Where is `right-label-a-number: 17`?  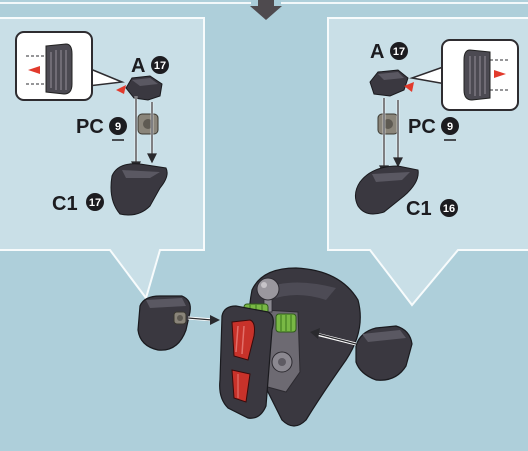 right-label-a-number: 17 is located at coordinates (399, 52).